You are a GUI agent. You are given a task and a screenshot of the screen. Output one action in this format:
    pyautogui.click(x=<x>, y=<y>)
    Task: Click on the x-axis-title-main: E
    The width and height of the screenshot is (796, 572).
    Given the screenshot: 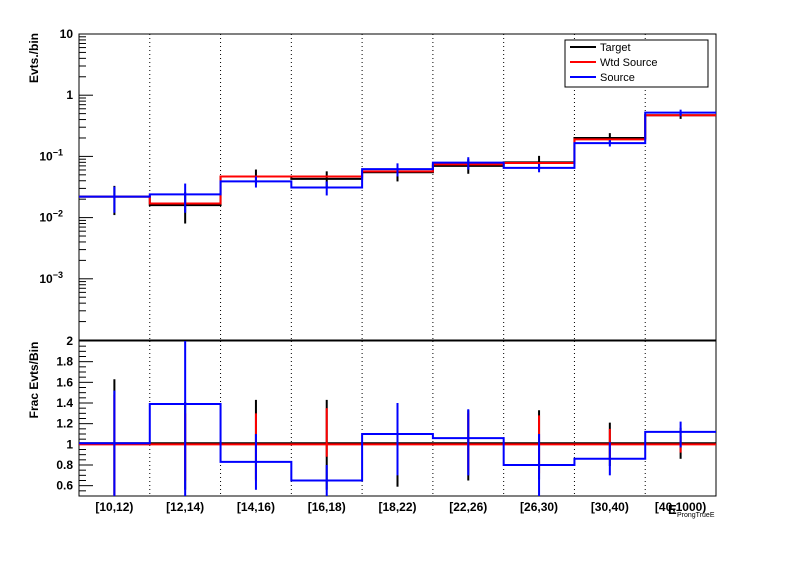 What is the action you would take?
    pyautogui.click(x=672, y=509)
    